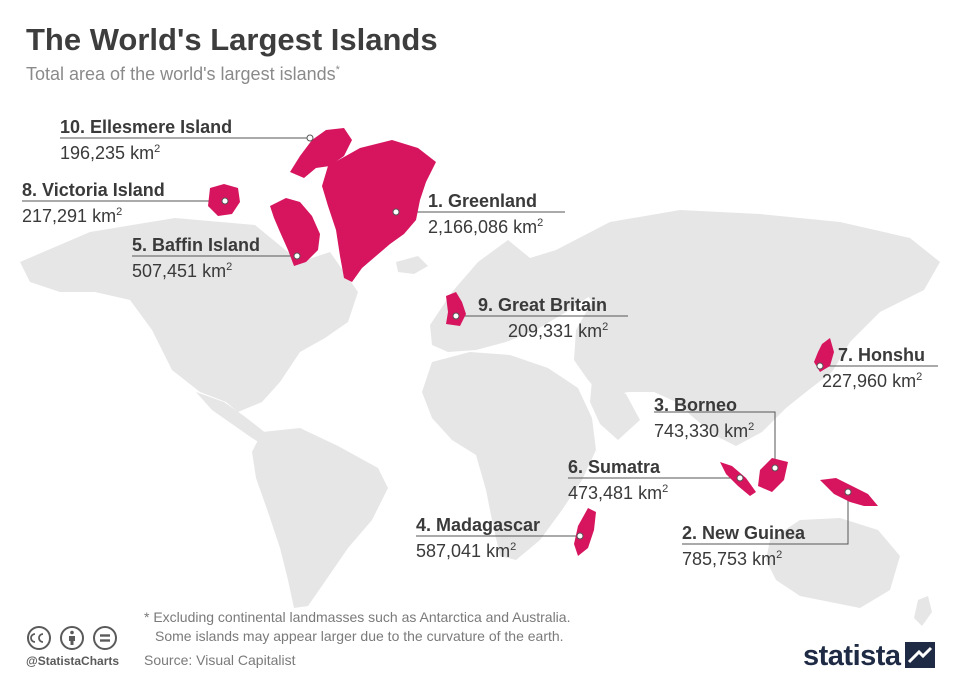 The width and height of the screenshot is (960, 684). Describe the element at coordinates (543, 318) in the screenshot. I see `label-great-britain: 9. Great Britain 209,331 km2` at that location.